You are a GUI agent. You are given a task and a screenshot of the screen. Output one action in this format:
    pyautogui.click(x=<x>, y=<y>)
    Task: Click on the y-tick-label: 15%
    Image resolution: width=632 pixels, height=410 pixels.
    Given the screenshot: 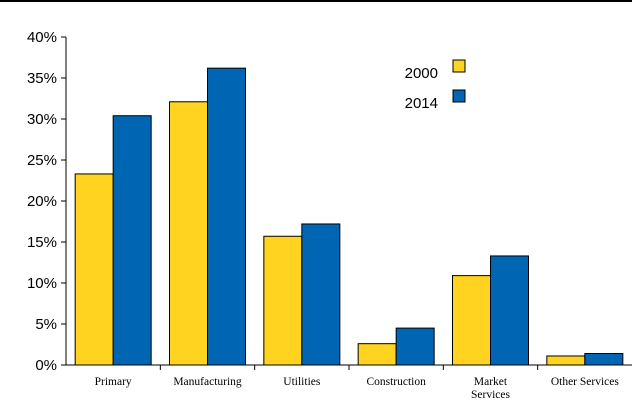 What is the action you would take?
    pyautogui.click(x=42, y=242)
    